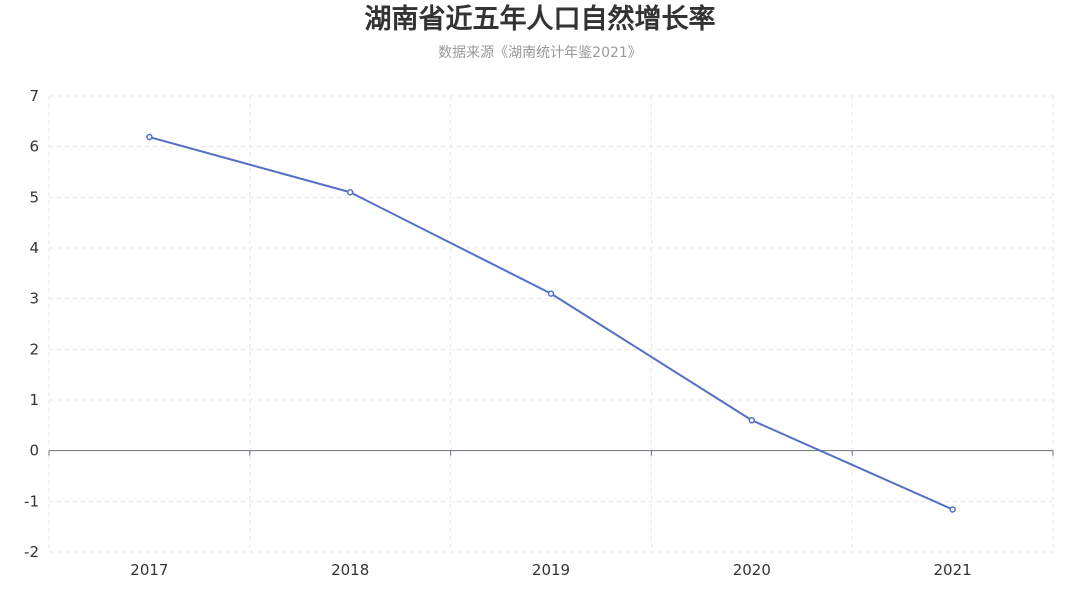 The height and width of the screenshot is (607, 1080). Describe the element at coordinates (953, 570) in the screenshot. I see `x-tick-label: 2021` at that location.